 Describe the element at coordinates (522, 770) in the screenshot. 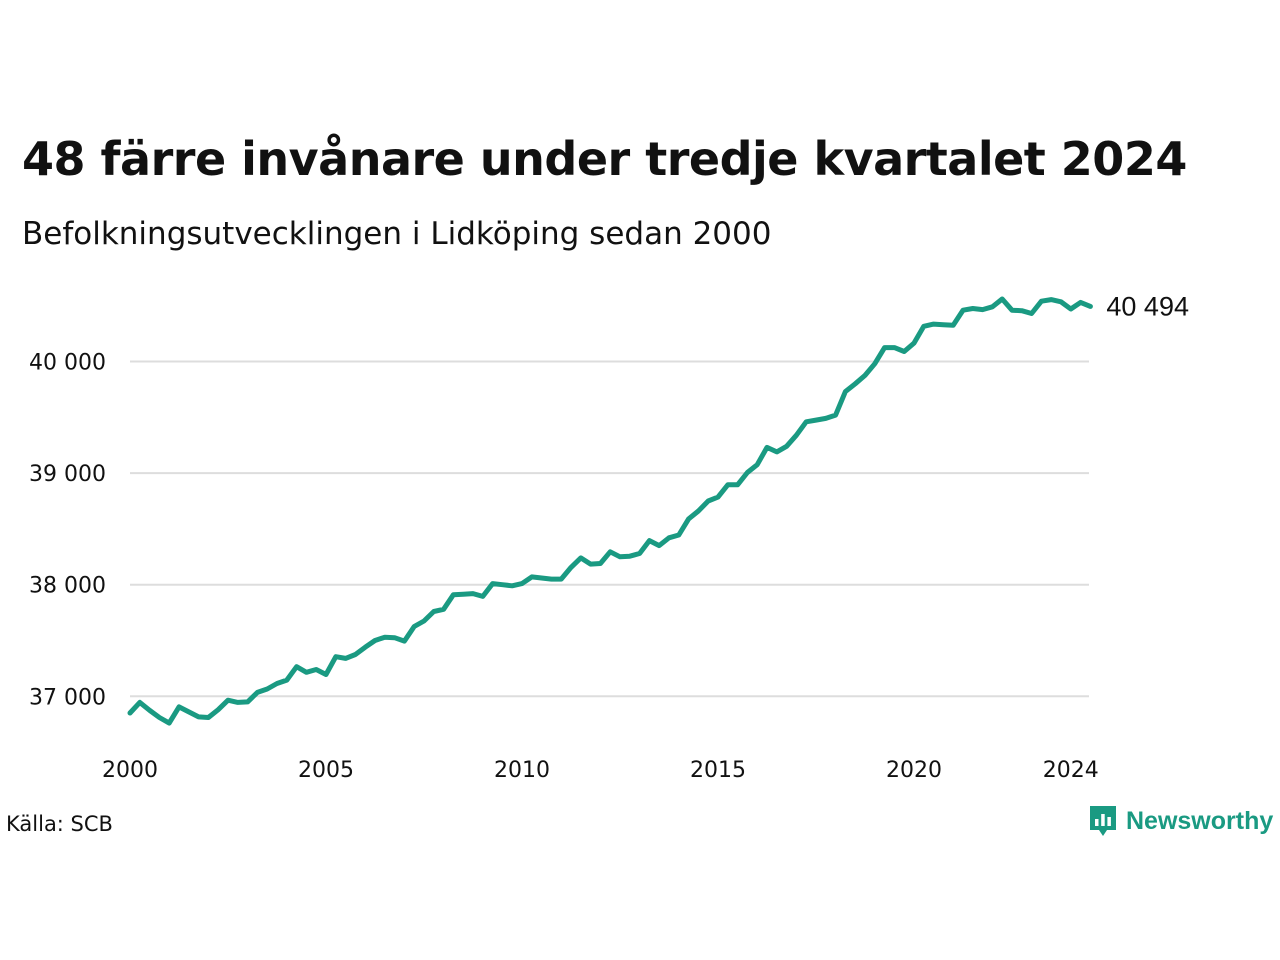

I see `x-tick-label: 2010` at that location.